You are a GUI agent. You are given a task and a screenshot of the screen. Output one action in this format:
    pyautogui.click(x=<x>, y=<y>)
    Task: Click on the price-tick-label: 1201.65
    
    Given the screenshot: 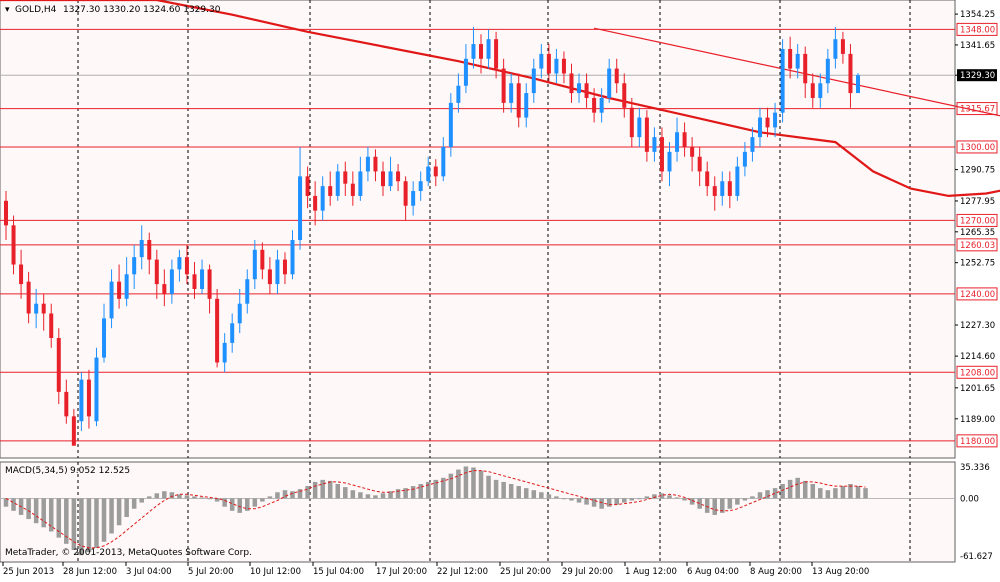 What is the action you would take?
    pyautogui.click(x=977, y=389)
    